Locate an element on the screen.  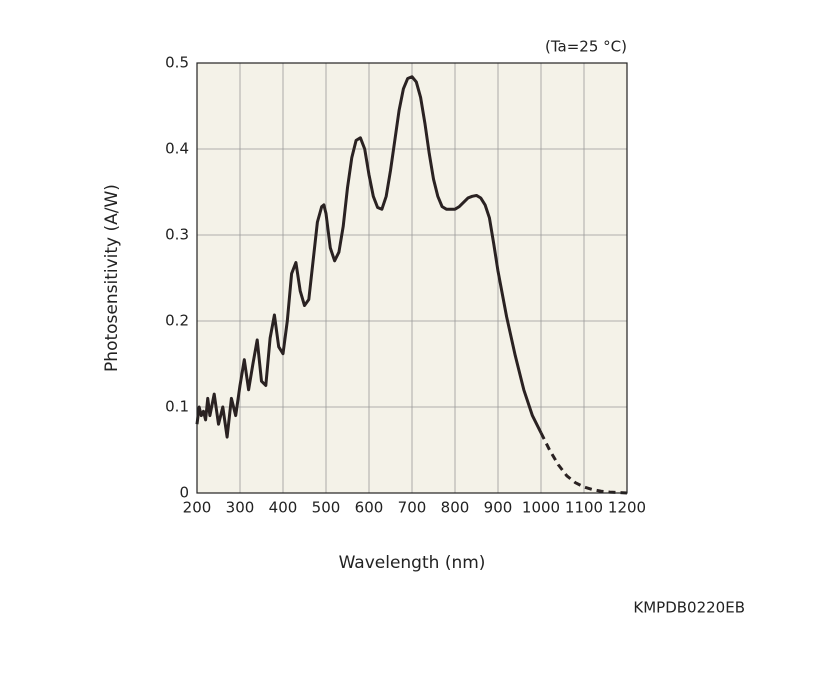
x-axis-label: Wavelength (nm) is located at coordinates (412, 563).